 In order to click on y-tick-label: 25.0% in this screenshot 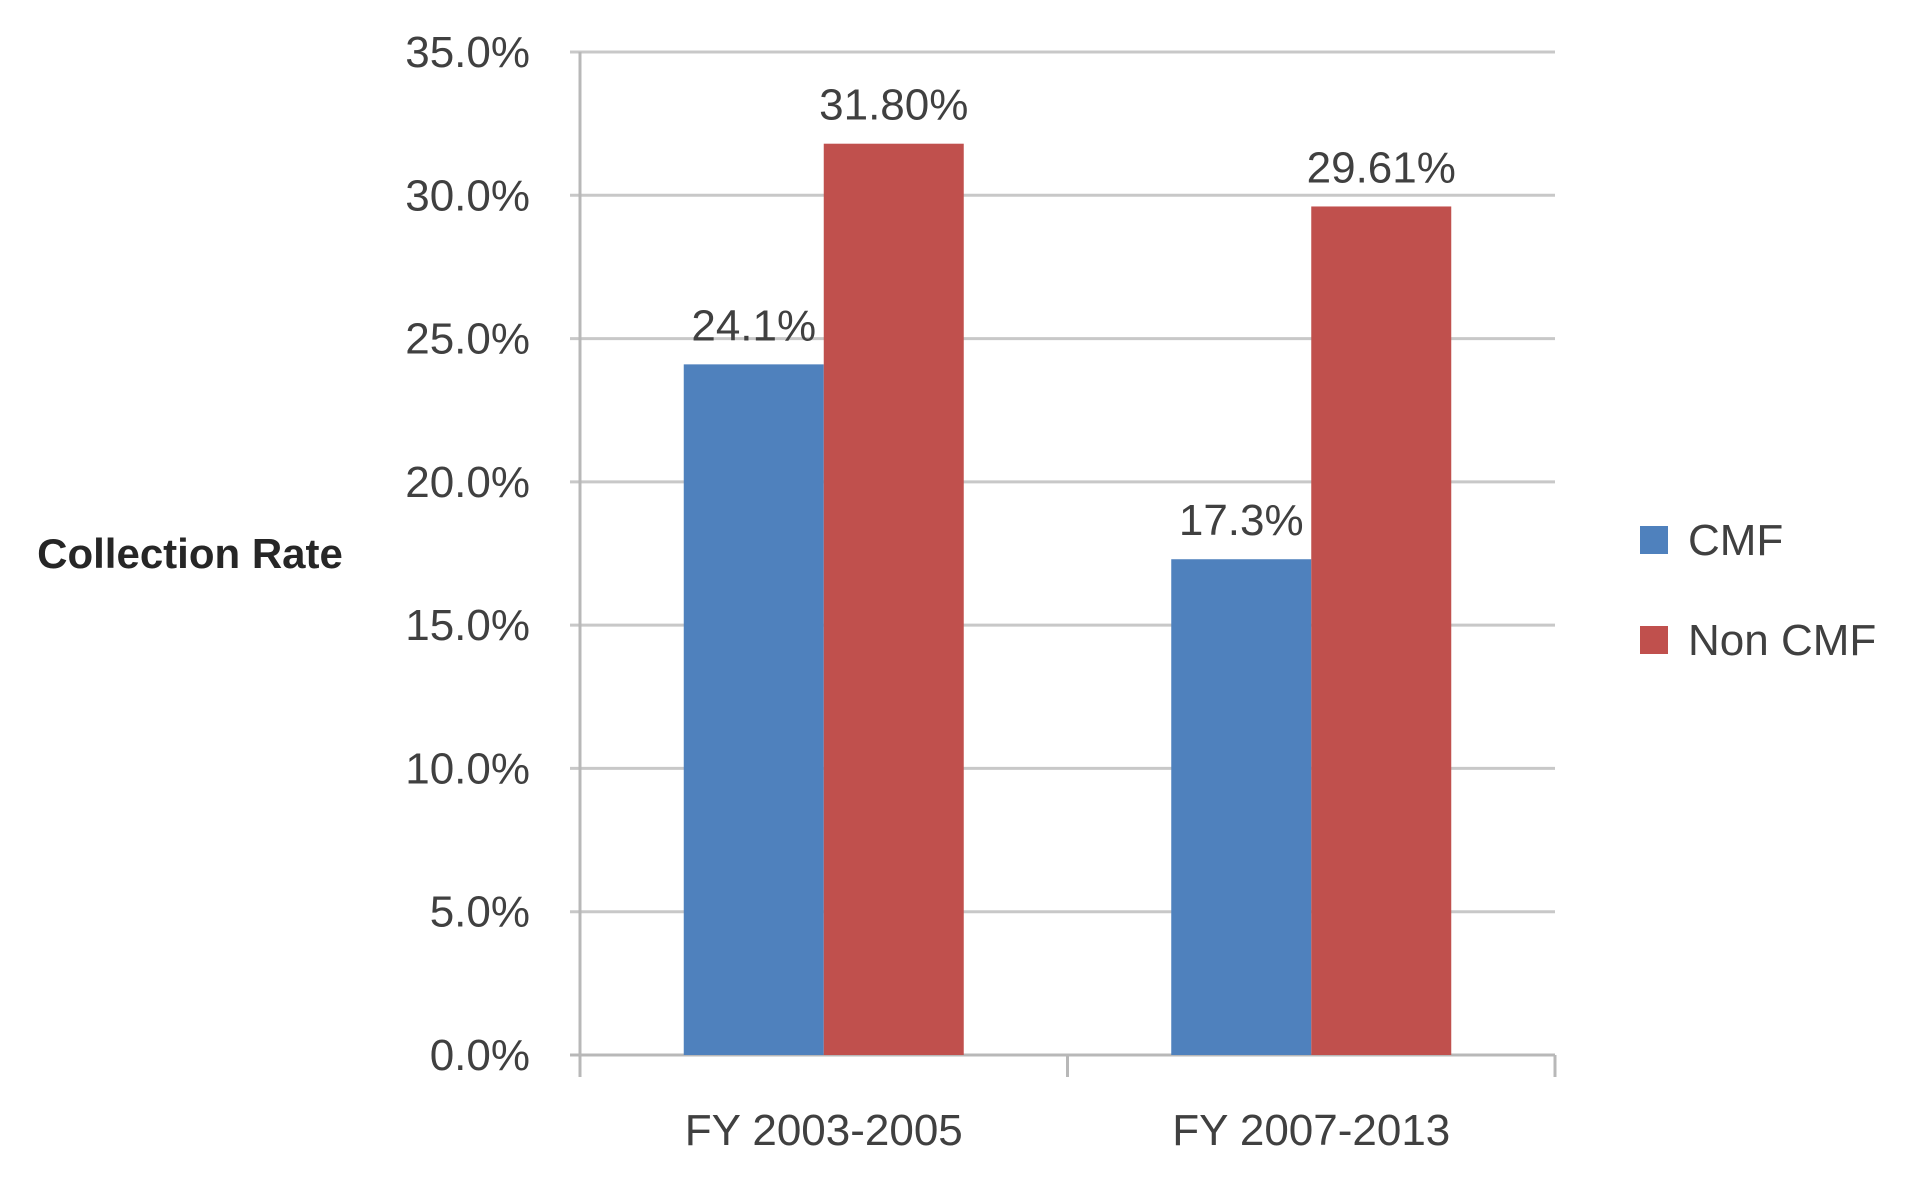, I will do `click(467, 339)`.